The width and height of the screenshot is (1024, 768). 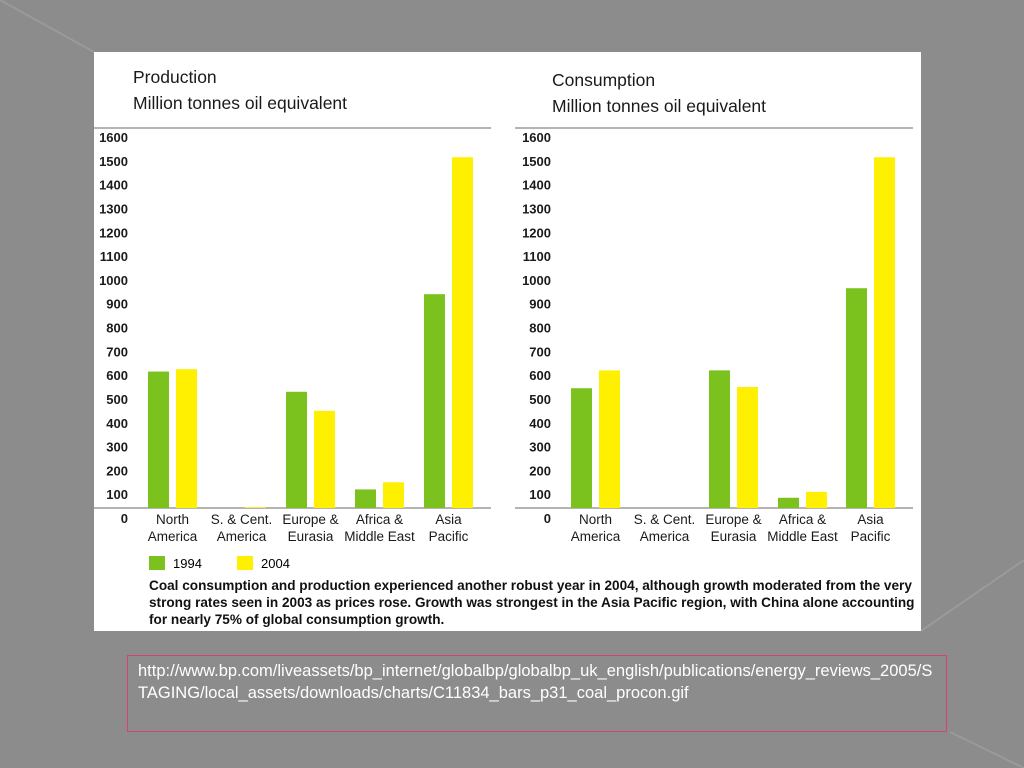 I want to click on consumption-category-label: S. & Cent., so click(x=665, y=519).